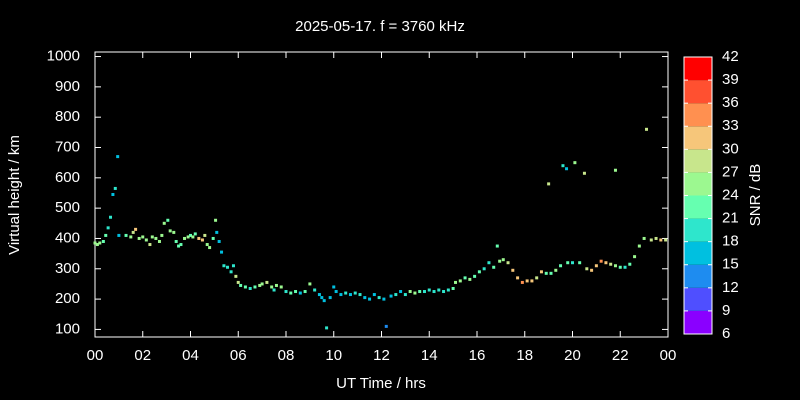  Describe the element at coordinates (190, 355) in the screenshot. I see `x-tick-label: 04` at that location.